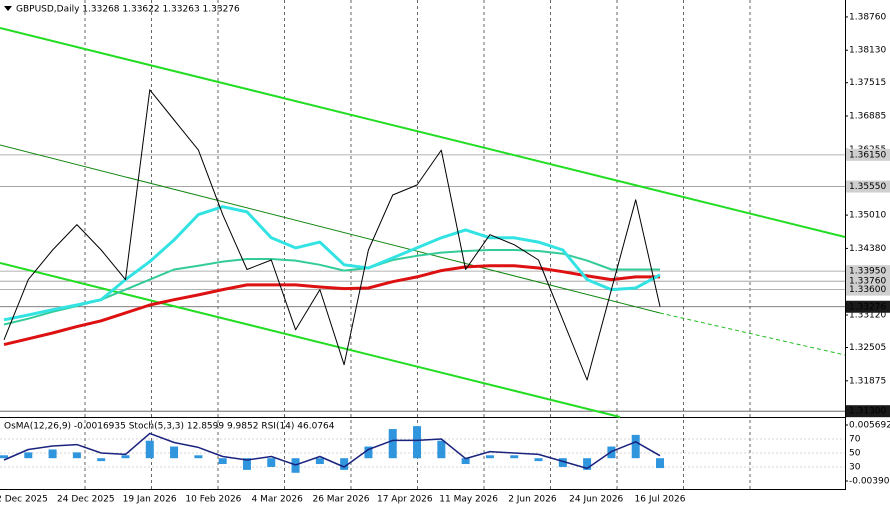 This screenshot has width=890, height=509. I want to click on level-label: 1.36150, so click(867, 155).